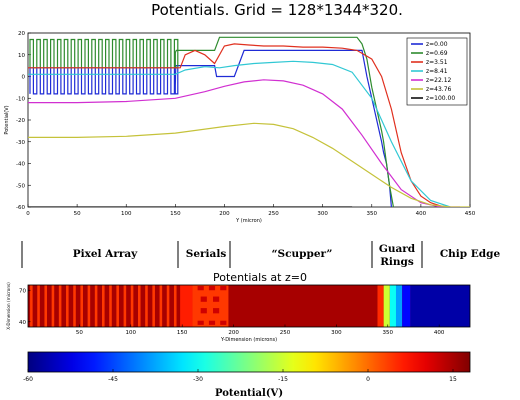  Describe the element at coordinates (439, 80) in the screenshot. I see `legend-label: z=22.12` at that location.